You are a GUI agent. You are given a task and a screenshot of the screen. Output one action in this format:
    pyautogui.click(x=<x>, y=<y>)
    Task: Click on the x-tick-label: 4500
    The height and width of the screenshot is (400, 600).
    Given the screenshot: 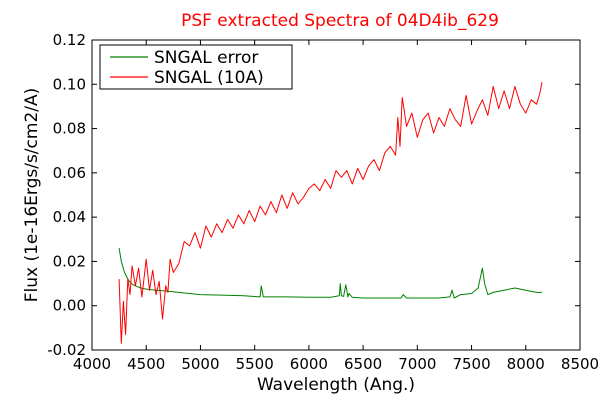 What is the action you would take?
    pyautogui.click(x=146, y=364)
    